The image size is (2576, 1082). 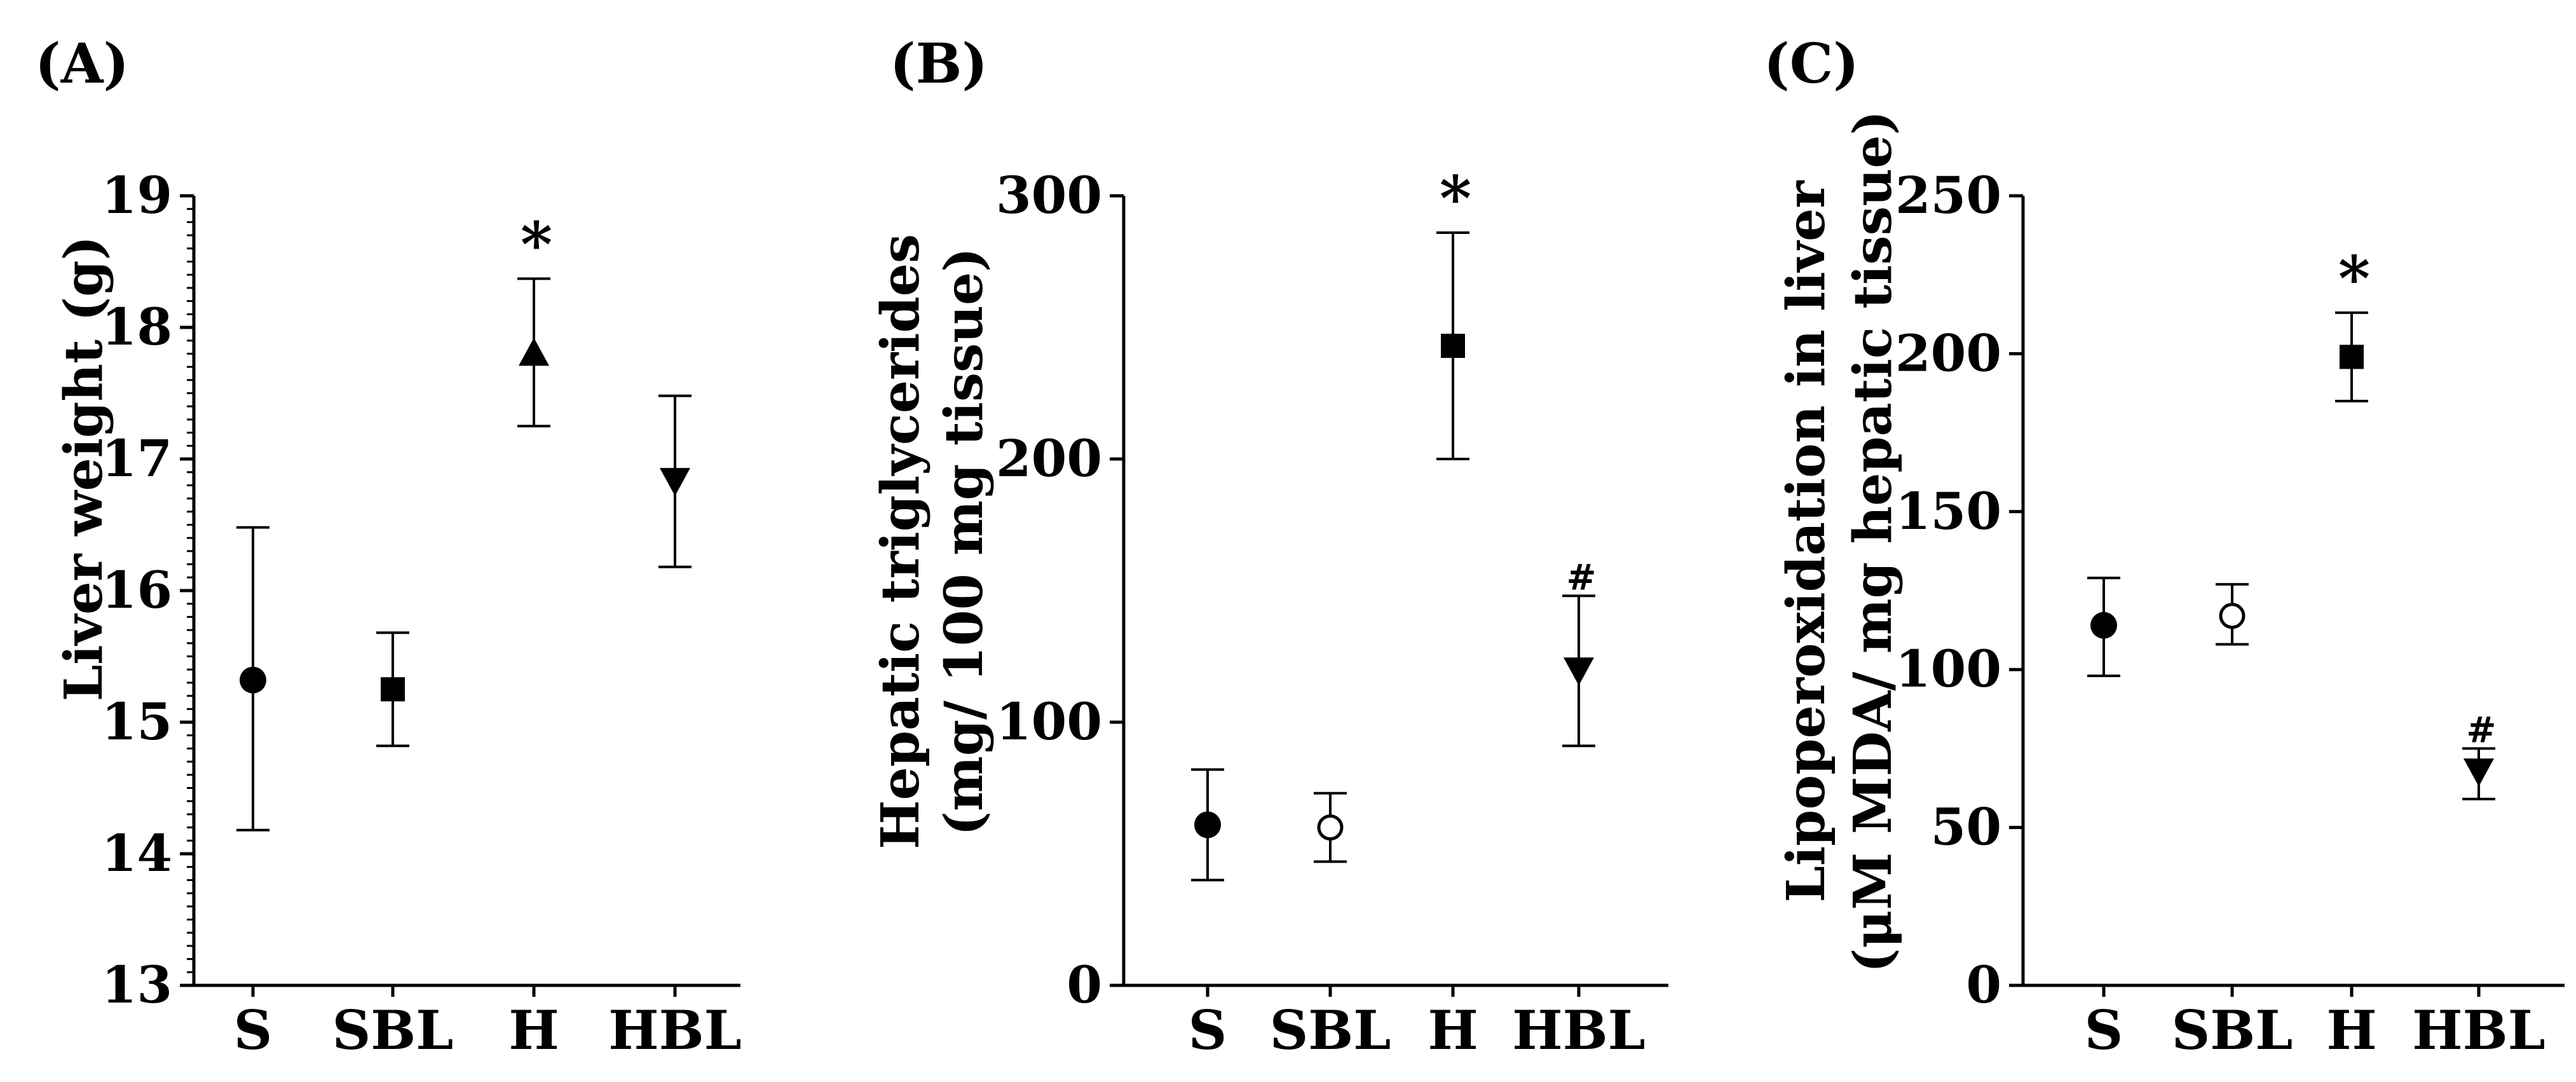 What do you see at coordinates (939, 64) in the screenshot?
I see `panel-b-label: (B)` at bounding box center [939, 64].